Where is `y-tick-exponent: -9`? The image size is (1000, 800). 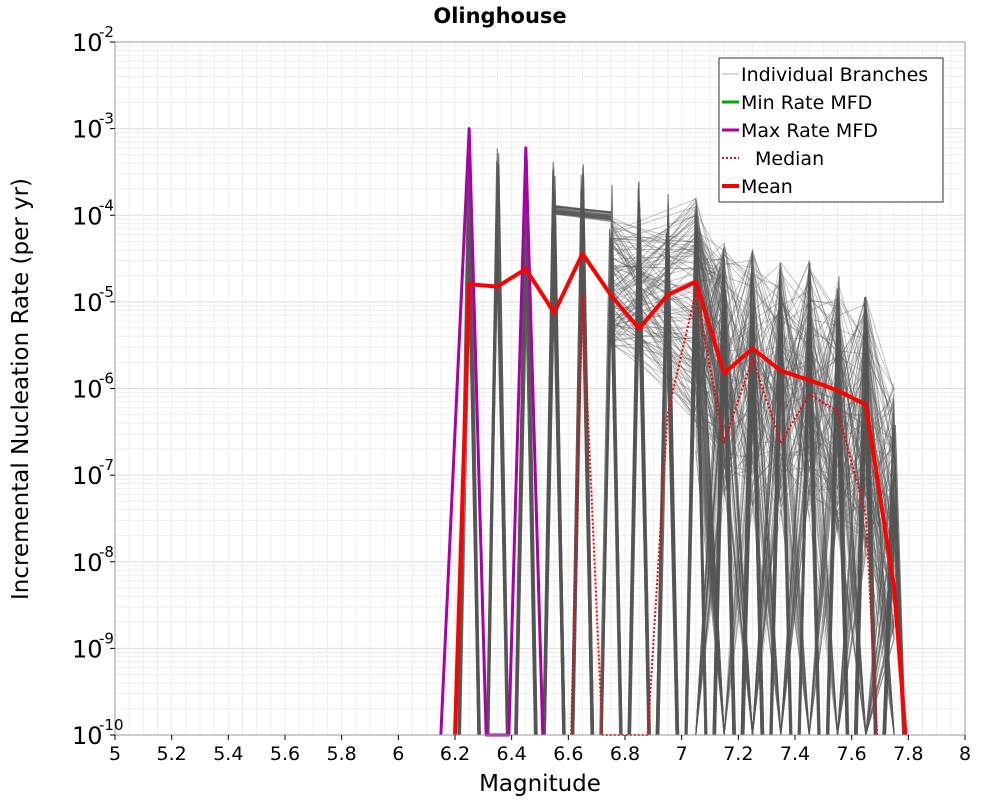 y-tick-exponent: -9 is located at coordinates (106, 638).